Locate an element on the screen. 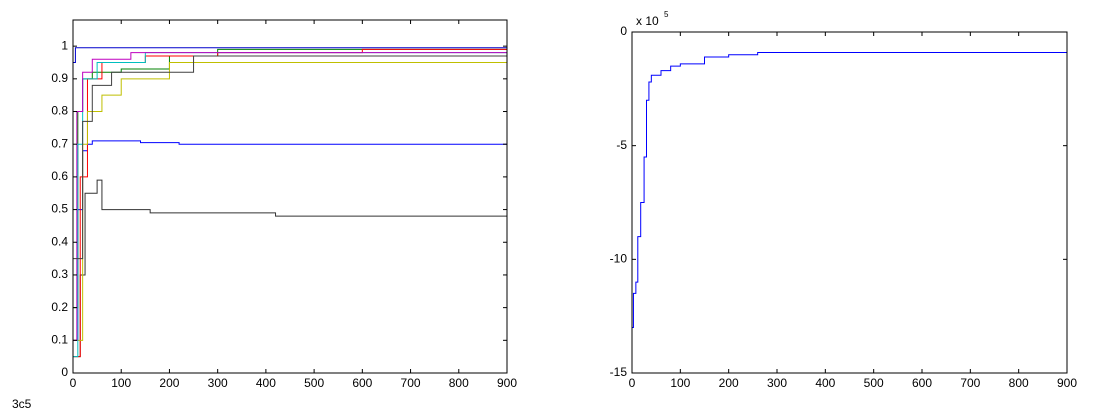 The image size is (1120, 420). figure-label: 3c5 is located at coordinates (22, 404).